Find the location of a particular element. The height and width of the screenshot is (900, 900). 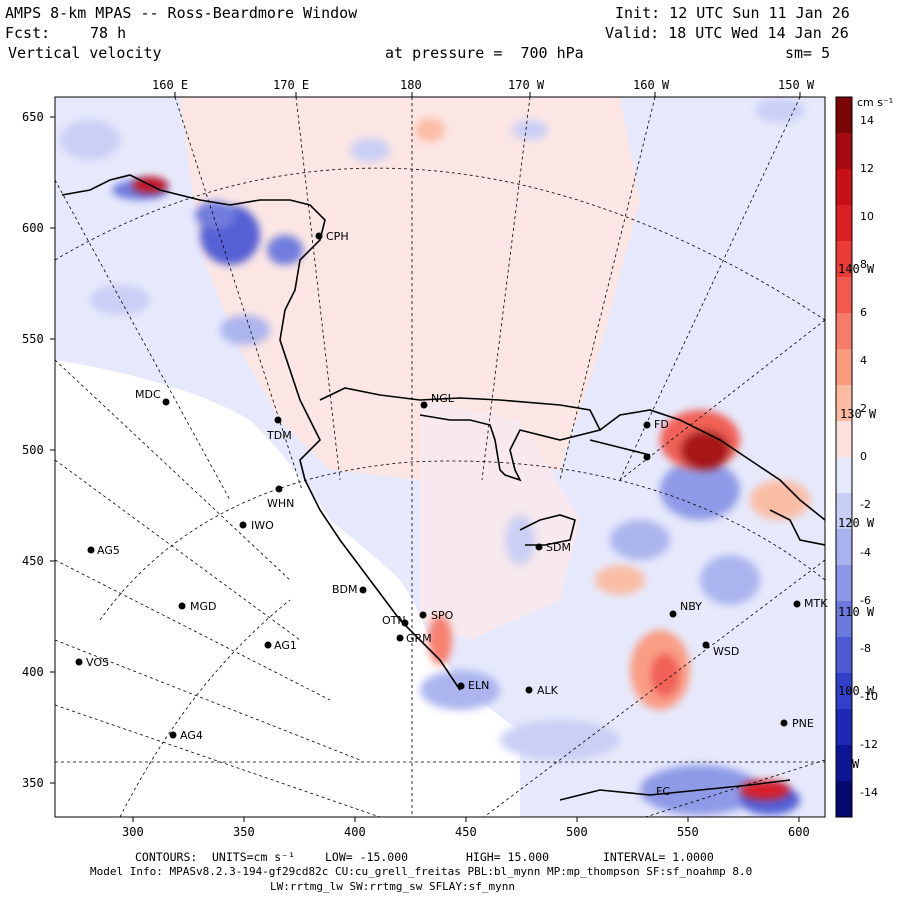

footer-contours-label: CONTOURS: is located at coordinates (166, 857).